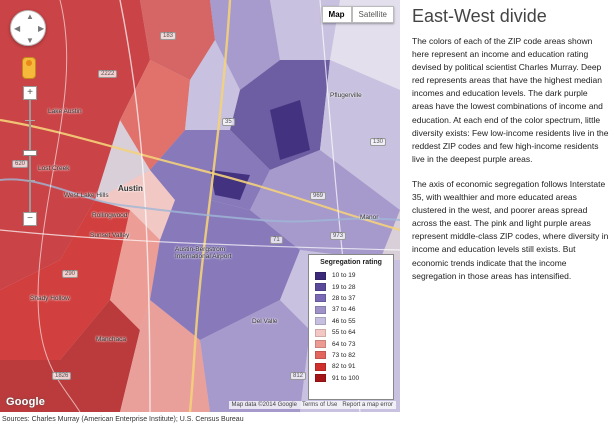 The image size is (614, 428). I want to click on legend-item: 55 to 64, so click(351, 332).